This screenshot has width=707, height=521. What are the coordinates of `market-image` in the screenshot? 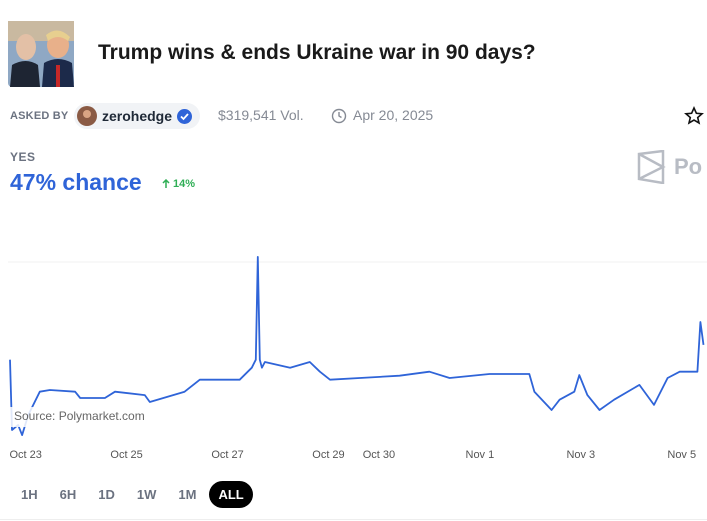 It's located at (41, 54).